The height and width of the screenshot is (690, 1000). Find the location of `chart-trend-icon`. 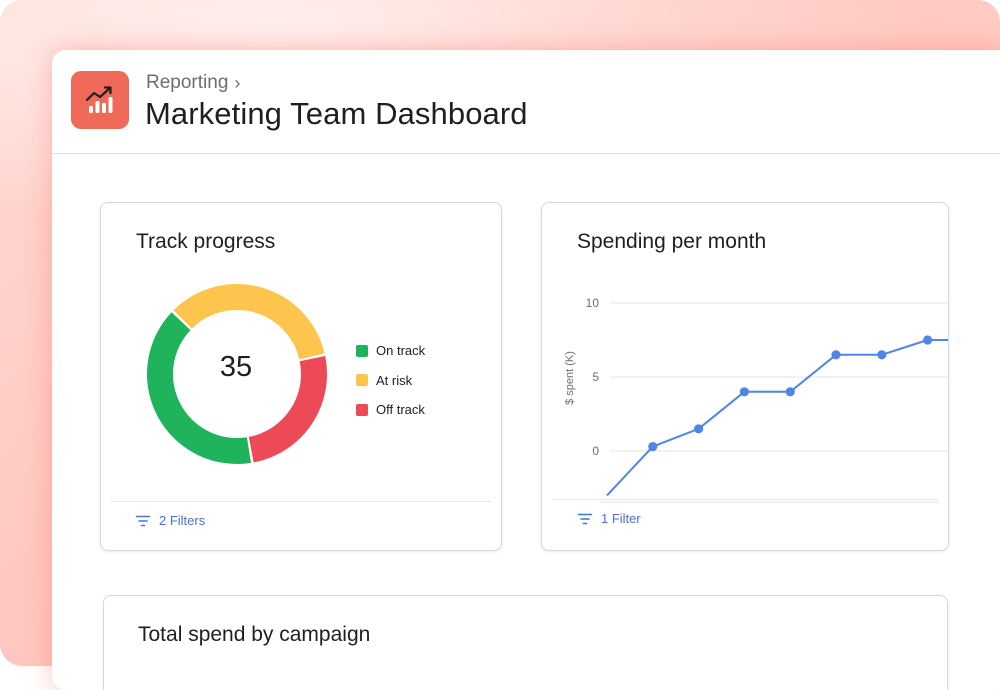

chart-trend-icon is located at coordinates (100, 100).